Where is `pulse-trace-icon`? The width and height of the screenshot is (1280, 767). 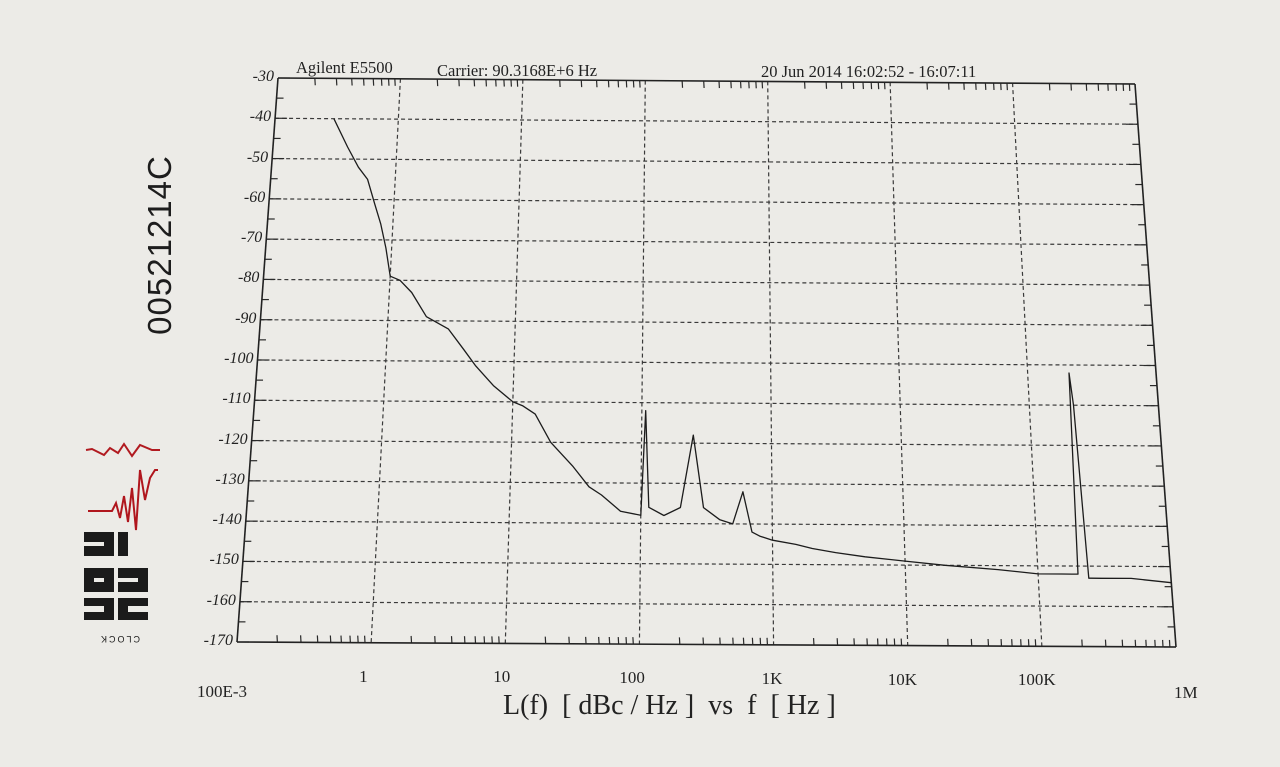 pulse-trace-icon is located at coordinates (122, 450).